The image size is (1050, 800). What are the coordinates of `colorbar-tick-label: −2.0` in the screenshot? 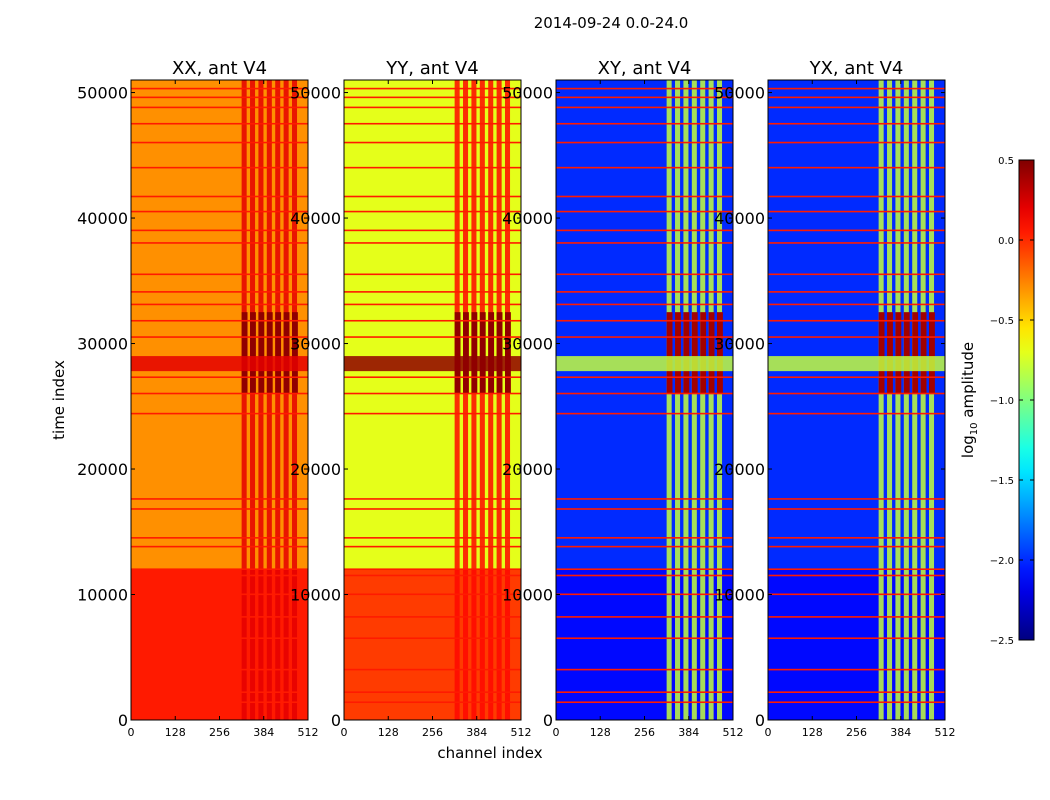 It's located at (1002, 561).